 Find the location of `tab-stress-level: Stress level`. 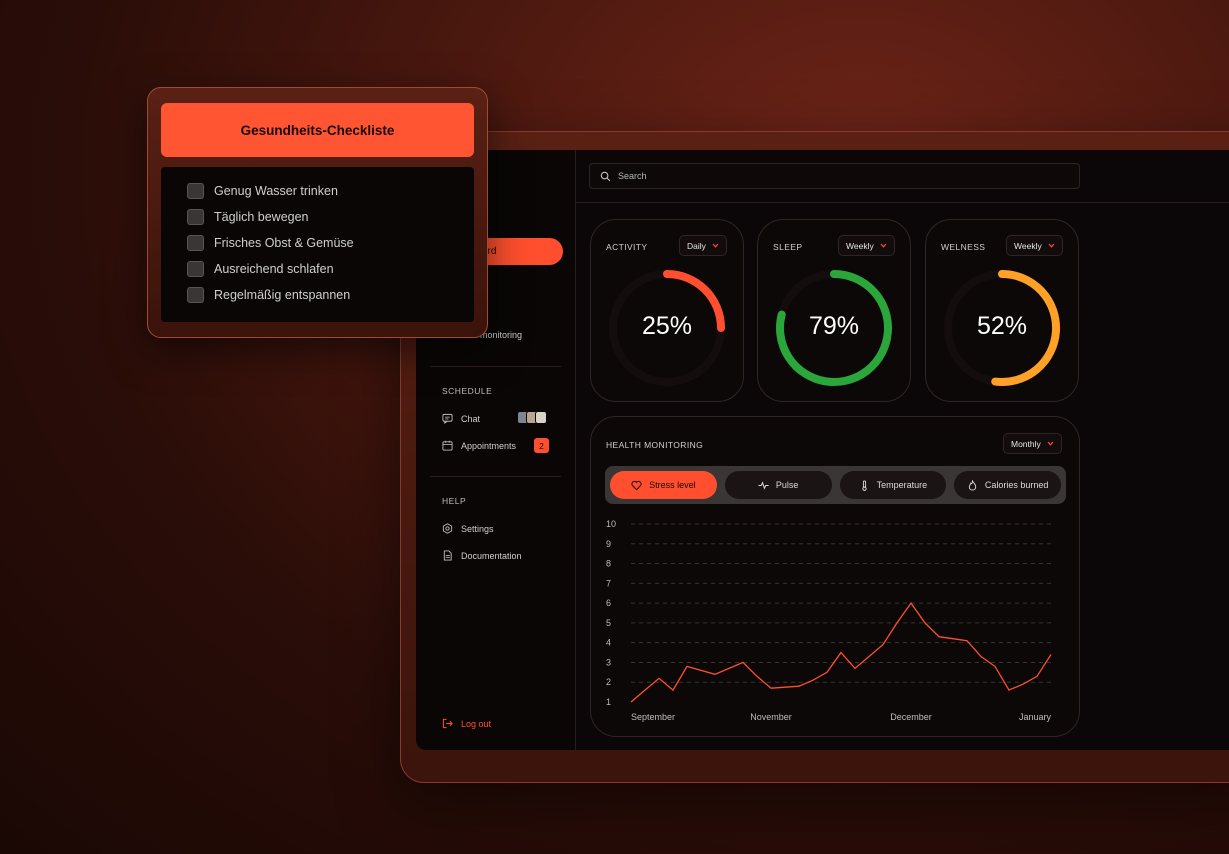

tab-stress-level: Stress level is located at coordinates (663, 485).